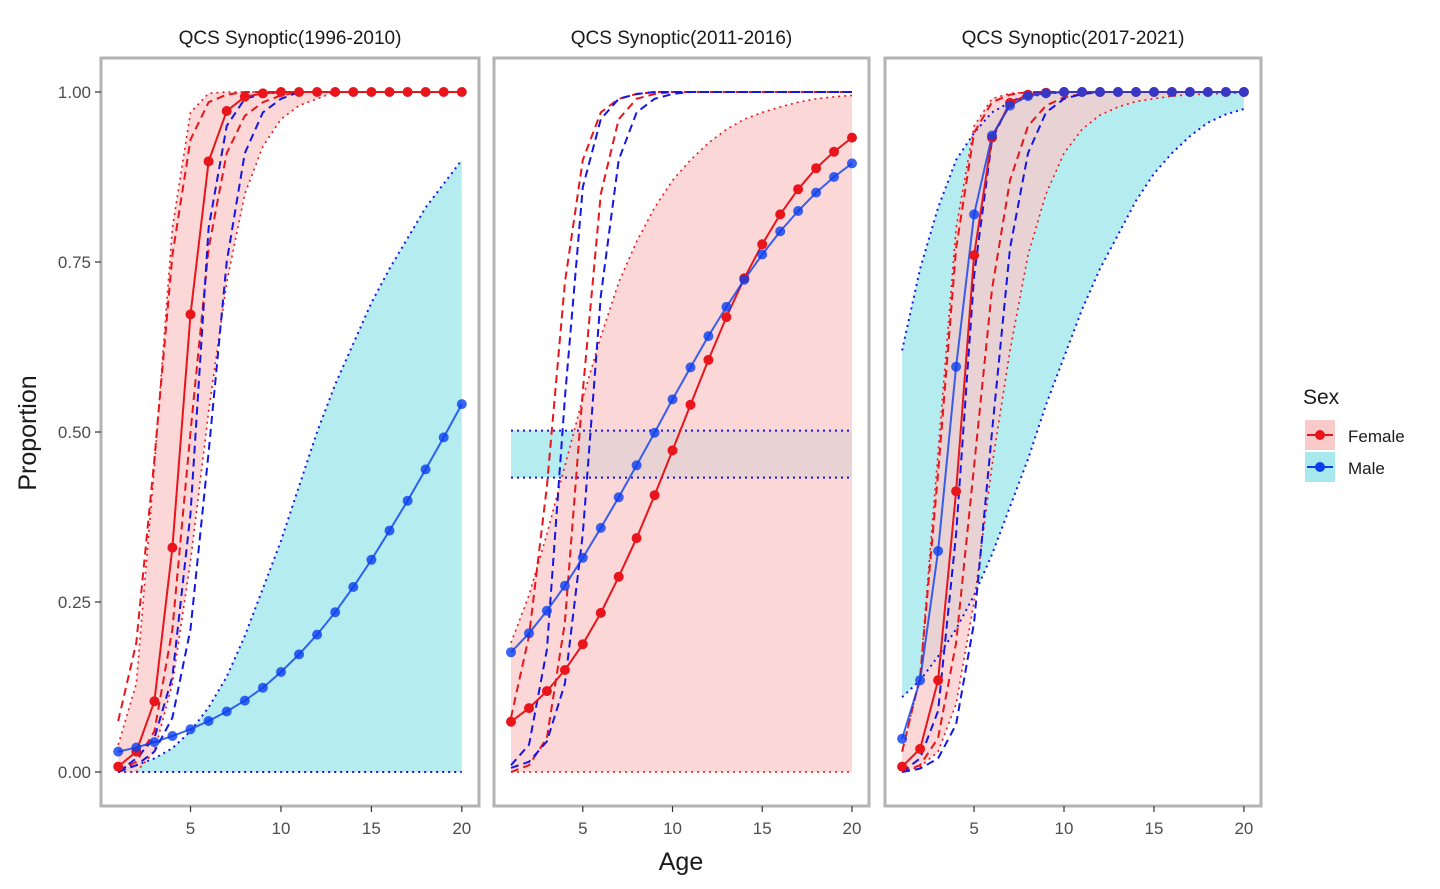 The height and width of the screenshot is (889, 1440). Describe the element at coordinates (681, 862) in the screenshot. I see `x-axis-title: Age` at that location.